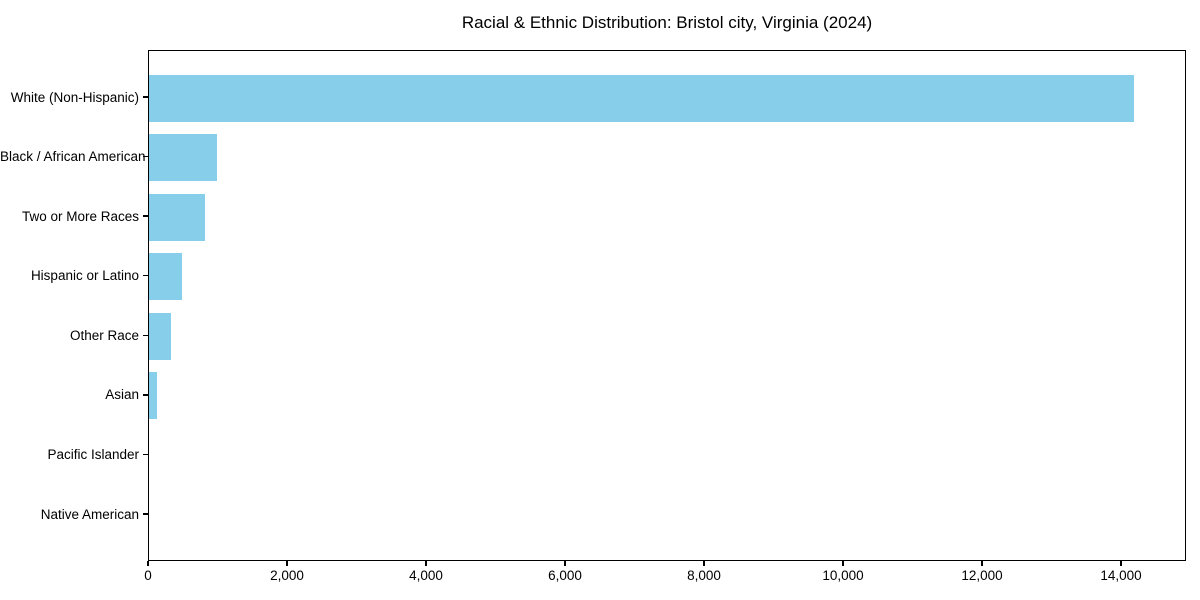 The height and width of the screenshot is (600, 1200). Describe the element at coordinates (565, 575) in the screenshot. I see `x-tick-label-6000: 6,000` at that location.